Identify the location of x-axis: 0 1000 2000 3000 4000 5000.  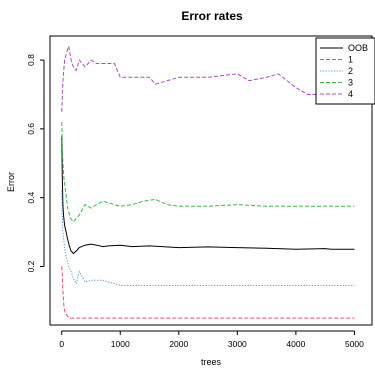
(211, 339).